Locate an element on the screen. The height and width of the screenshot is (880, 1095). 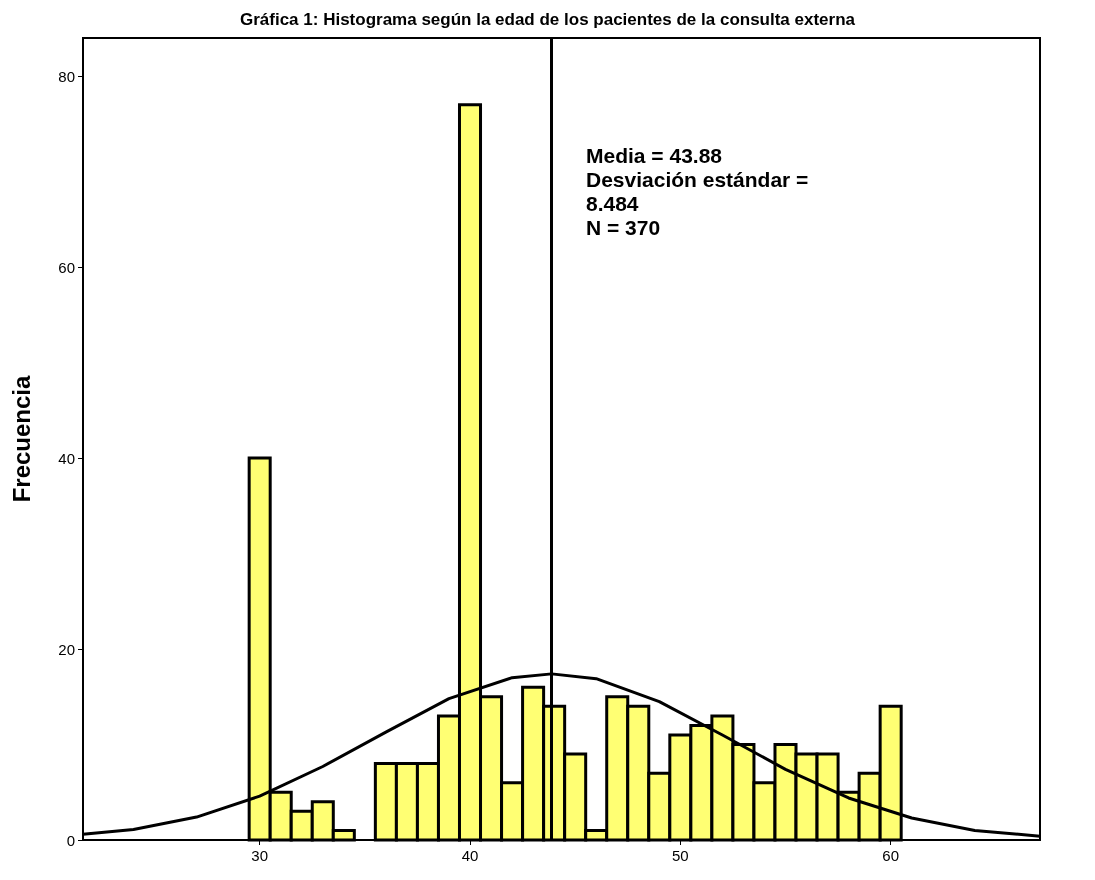
y-tick-label: 80 is located at coordinates (66, 76).